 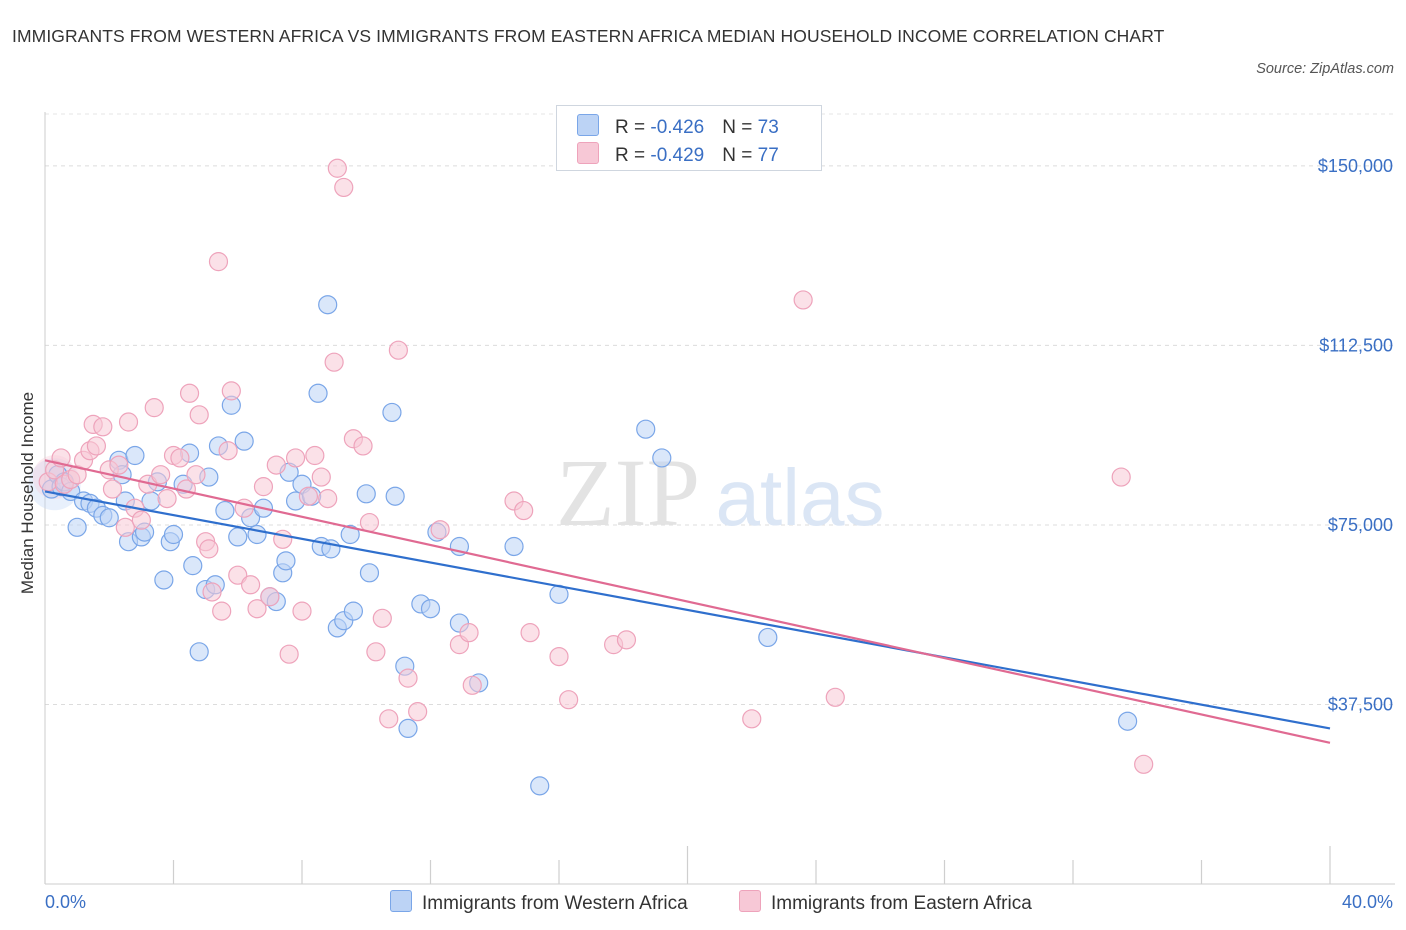 I want to click on r-value-eastern: -0.429, so click(x=677, y=155).